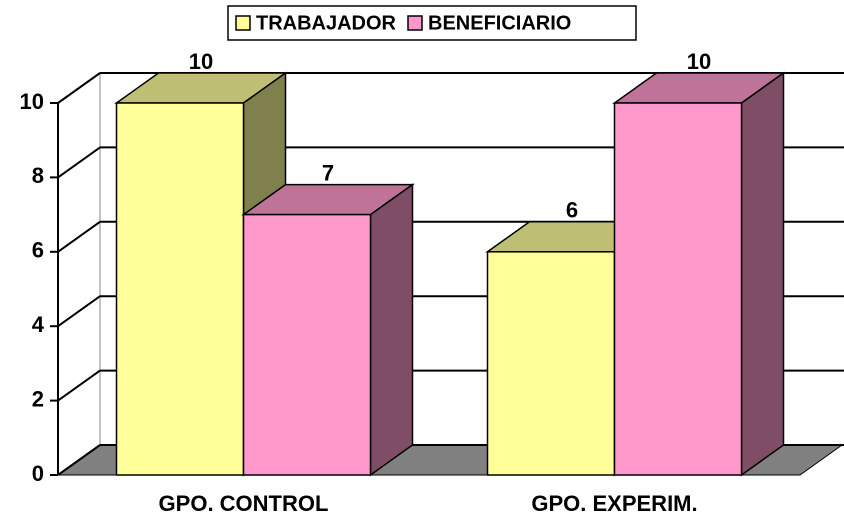 The image size is (844, 525). What do you see at coordinates (499, 23) in the screenshot?
I see `legend-label: BENEFICIARIO` at bounding box center [499, 23].